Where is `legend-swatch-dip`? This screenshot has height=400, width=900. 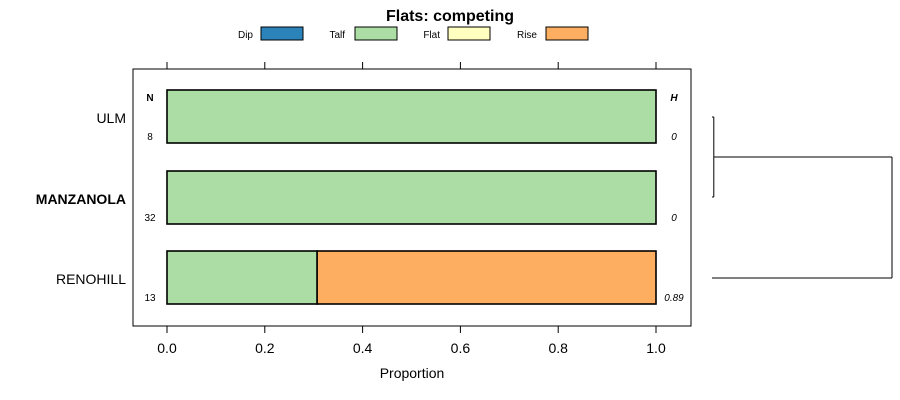
legend-swatch-dip is located at coordinates (282, 33).